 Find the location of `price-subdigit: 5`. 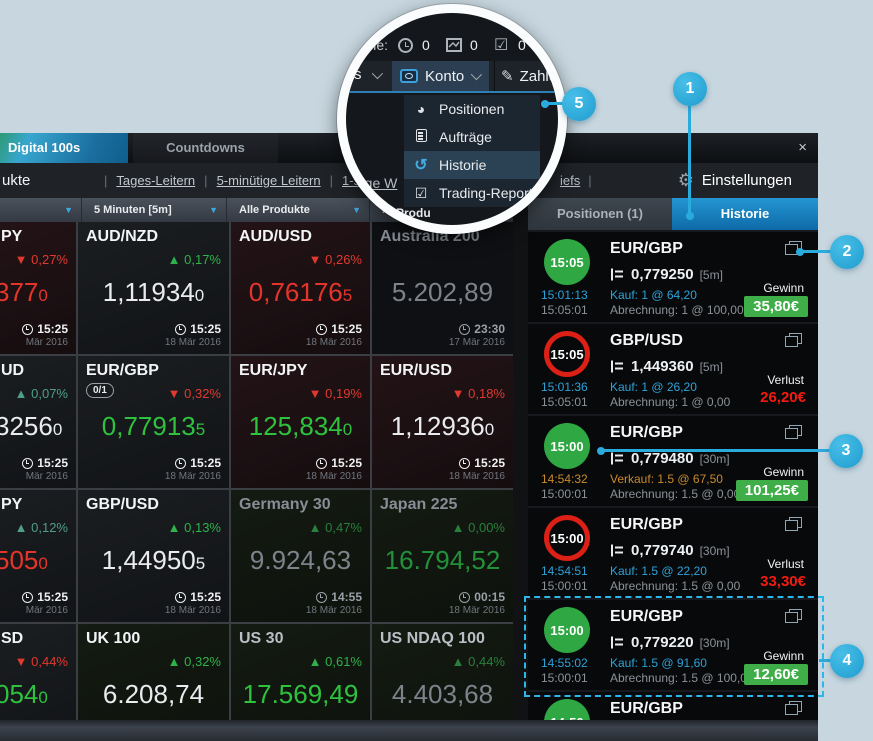

price-subdigit: 5 is located at coordinates (200, 563).